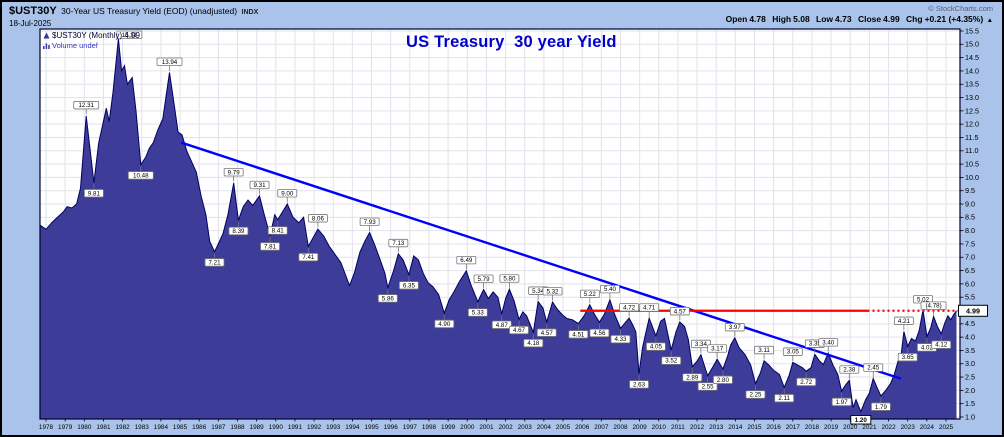  What do you see at coordinates (697, 427) in the screenshot?
I see `svg-text: 2012` at bounding box center [697, 427].